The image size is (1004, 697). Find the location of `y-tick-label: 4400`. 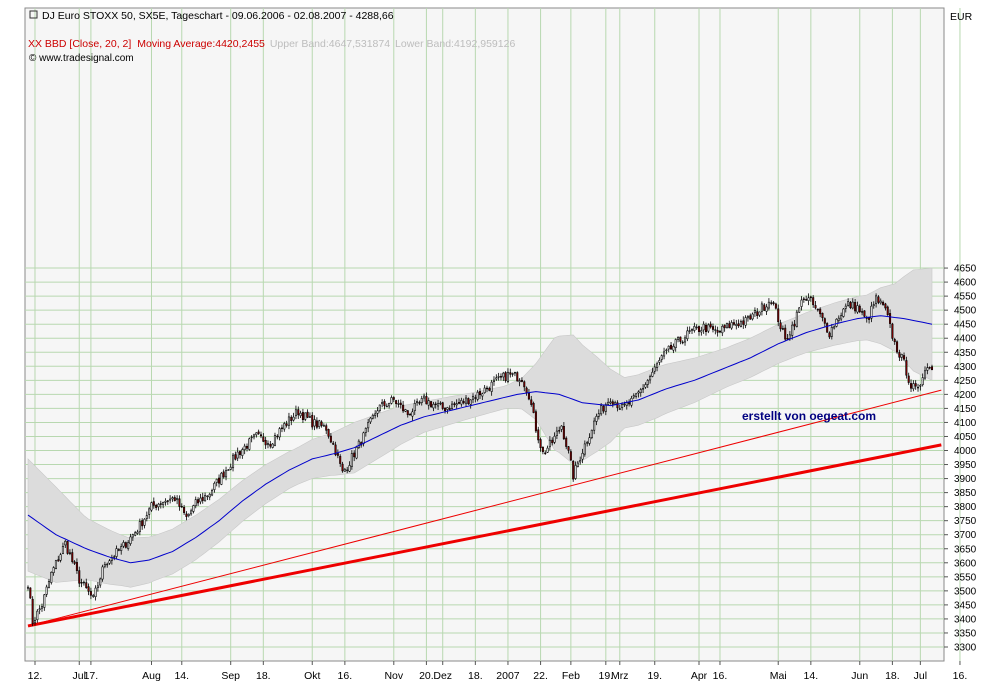

y-tick-label: 4400 is located at coordinates (965, 339).